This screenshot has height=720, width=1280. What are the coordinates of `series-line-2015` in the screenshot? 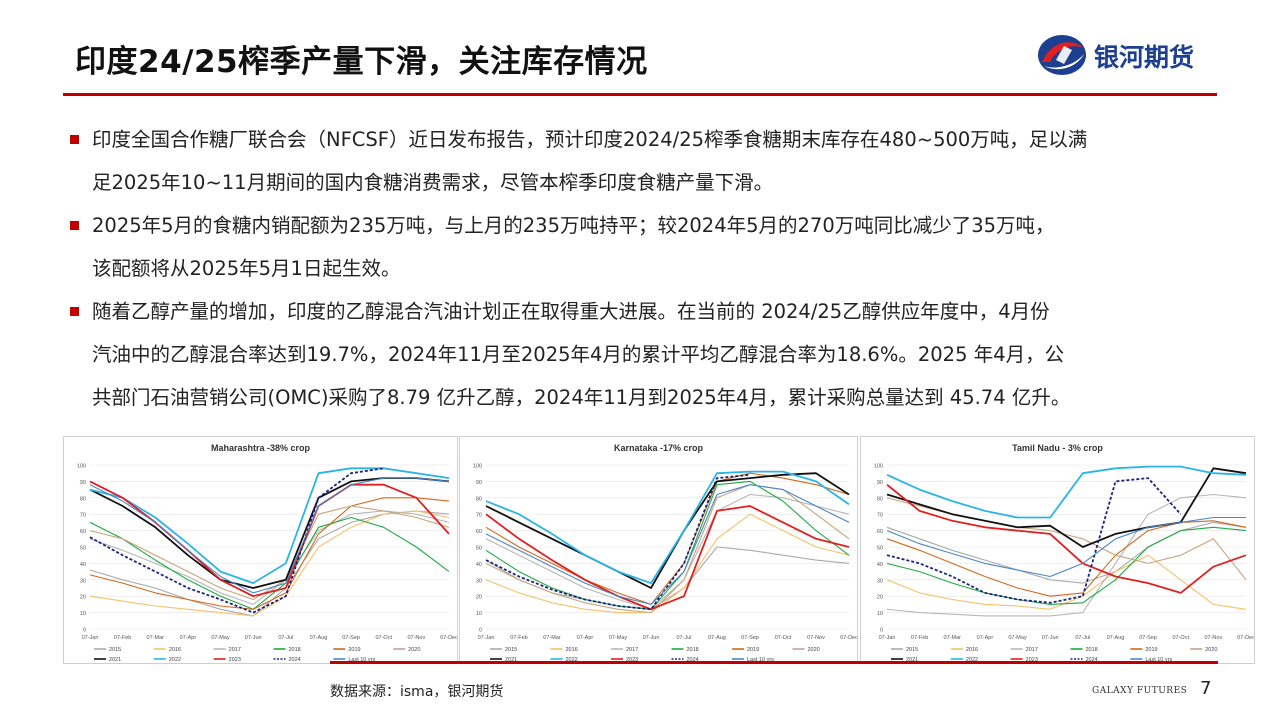 It's located at (1066, 552).